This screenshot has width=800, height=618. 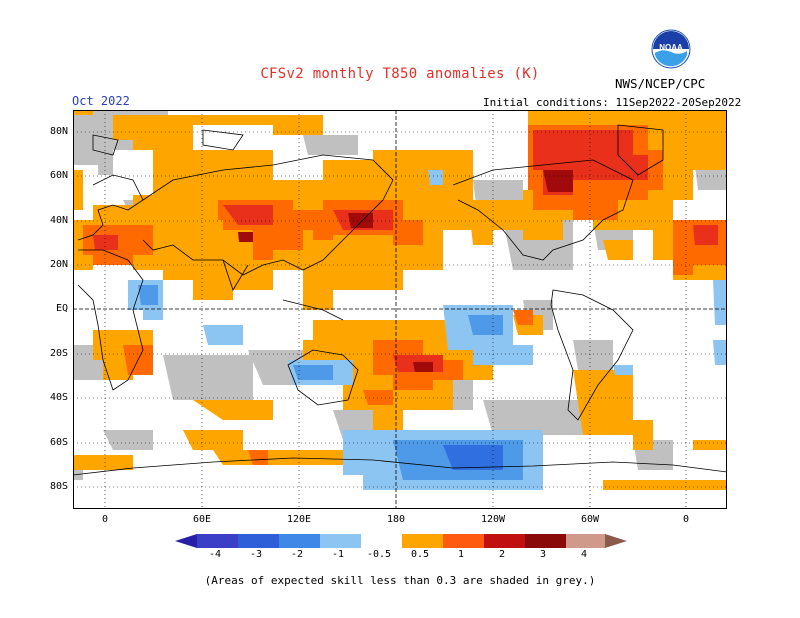 I want to click on chart-title: CFSv2 monthly T850 anomalies (K), so click(x=400, y=74).